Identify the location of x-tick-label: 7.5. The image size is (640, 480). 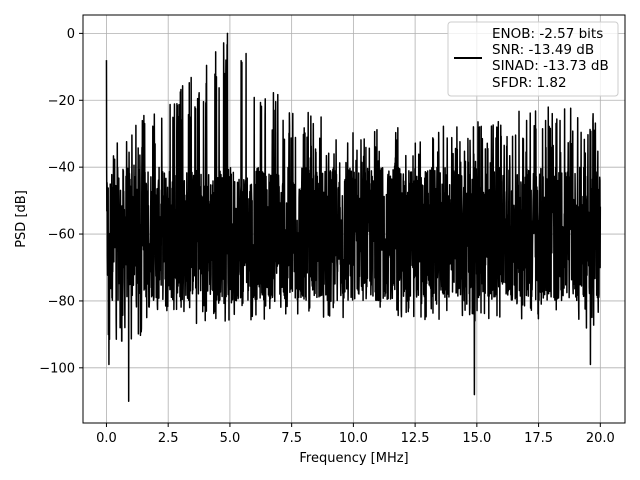
(291, 438).